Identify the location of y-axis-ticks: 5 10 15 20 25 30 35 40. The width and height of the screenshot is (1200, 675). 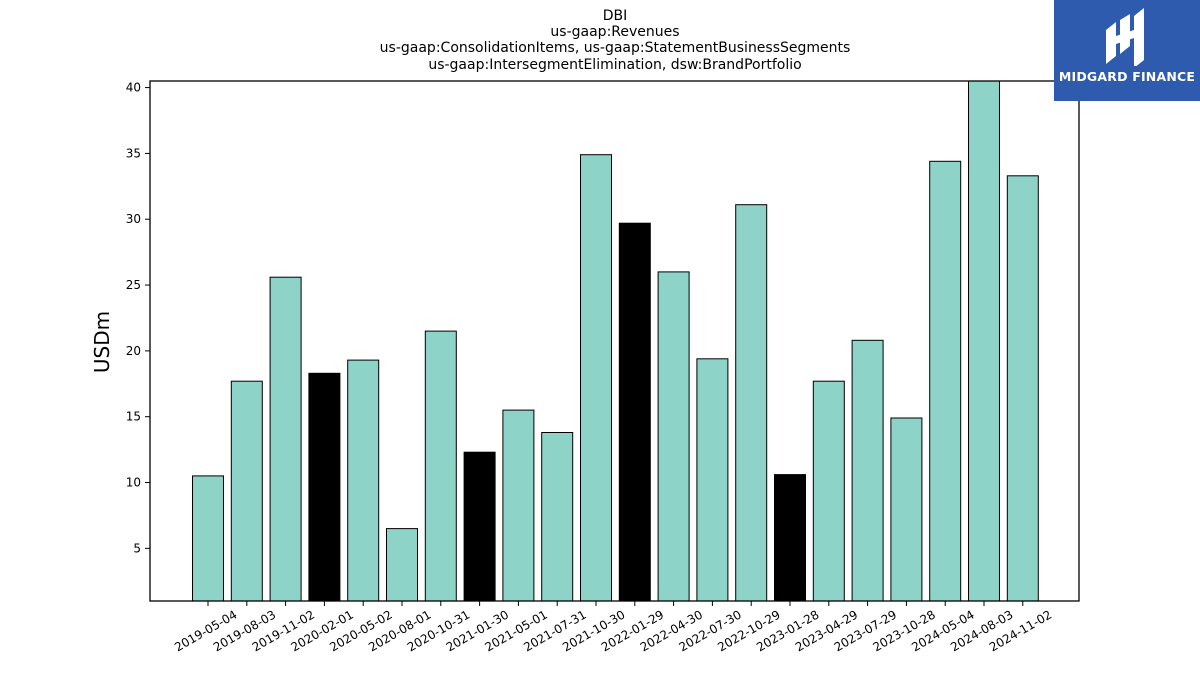
(138, 318).